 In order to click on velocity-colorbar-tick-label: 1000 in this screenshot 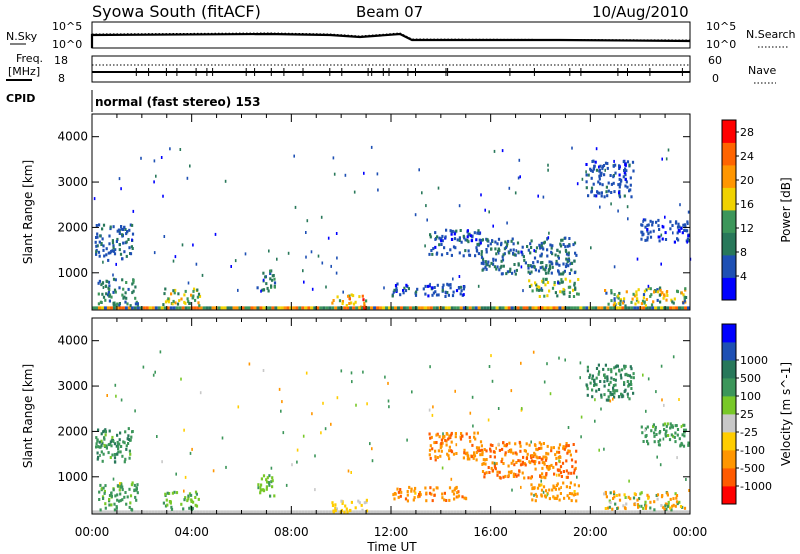, I will do `click(754, 360)`.